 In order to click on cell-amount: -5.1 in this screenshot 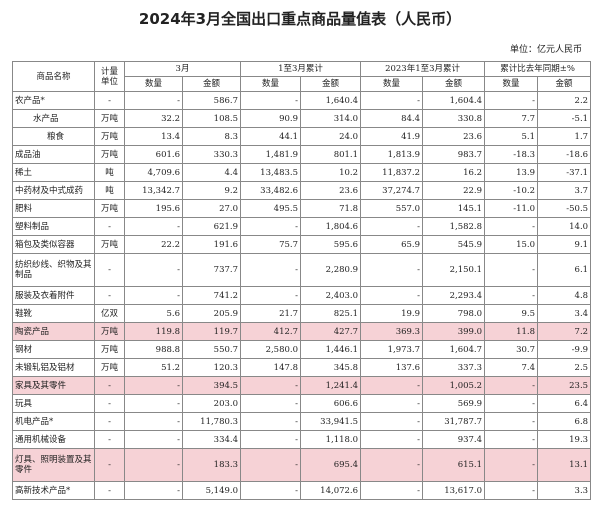, I will do `click(564, 118)`.